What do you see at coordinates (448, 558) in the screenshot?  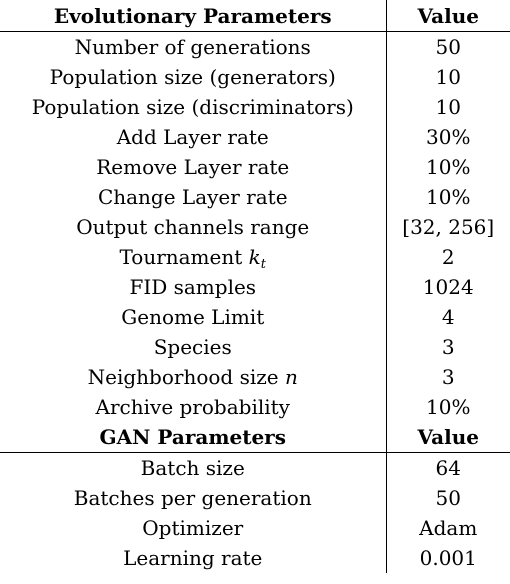 I see `param-value: 0.001` at bounding box center [448, 558].